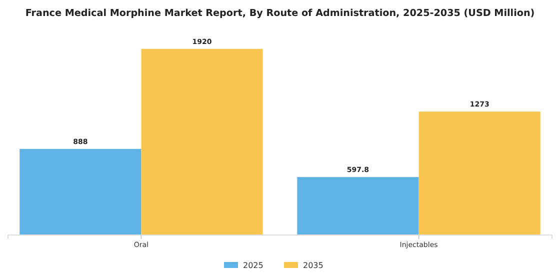 This screenshot has width=560, height=280. I want to click on legend-label: 2035, so click(313, 265).